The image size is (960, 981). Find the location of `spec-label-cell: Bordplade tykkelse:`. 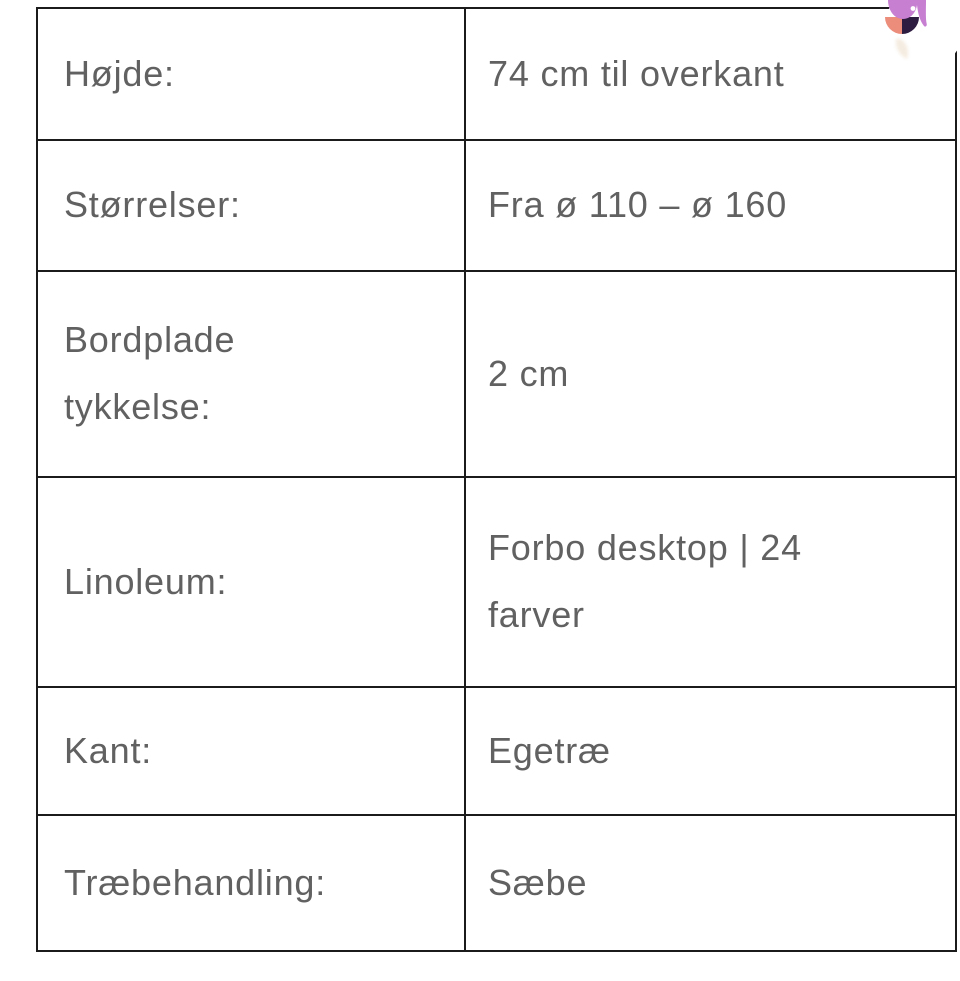

spec-label-cell: Bordplade tykkelse: is located at coordinates (252, 374).